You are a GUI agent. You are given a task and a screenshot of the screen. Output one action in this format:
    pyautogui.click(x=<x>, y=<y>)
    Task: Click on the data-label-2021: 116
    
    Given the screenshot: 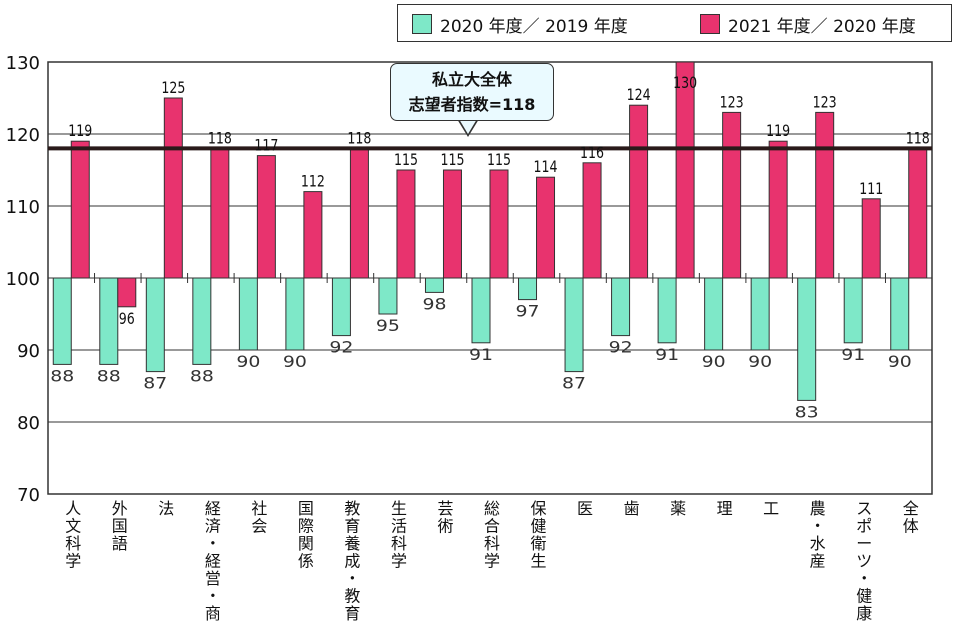 What is the action you would take?
    pyautogui.click(x=592, y=152)
    